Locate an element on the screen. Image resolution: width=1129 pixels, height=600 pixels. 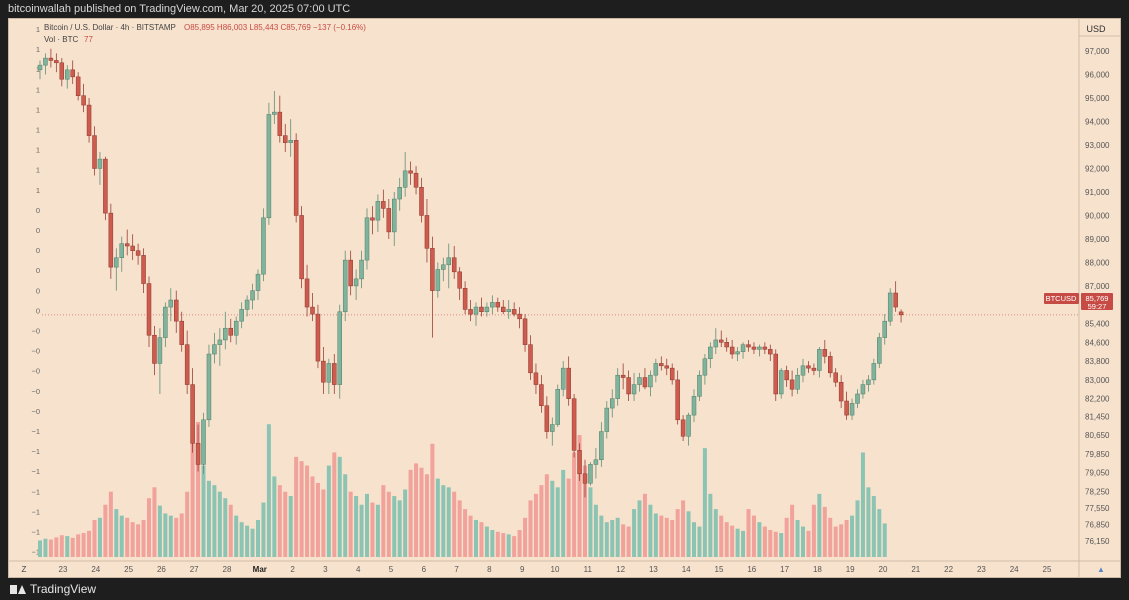
price-tick-label: 80,650 is located at coordinates (1097, 435).